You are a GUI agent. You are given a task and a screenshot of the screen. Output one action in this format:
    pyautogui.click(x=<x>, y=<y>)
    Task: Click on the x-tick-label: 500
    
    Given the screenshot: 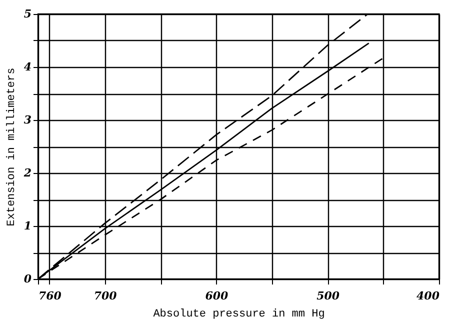 What is the action you would take?
    pyautogui.click(x=328, y=296)
    